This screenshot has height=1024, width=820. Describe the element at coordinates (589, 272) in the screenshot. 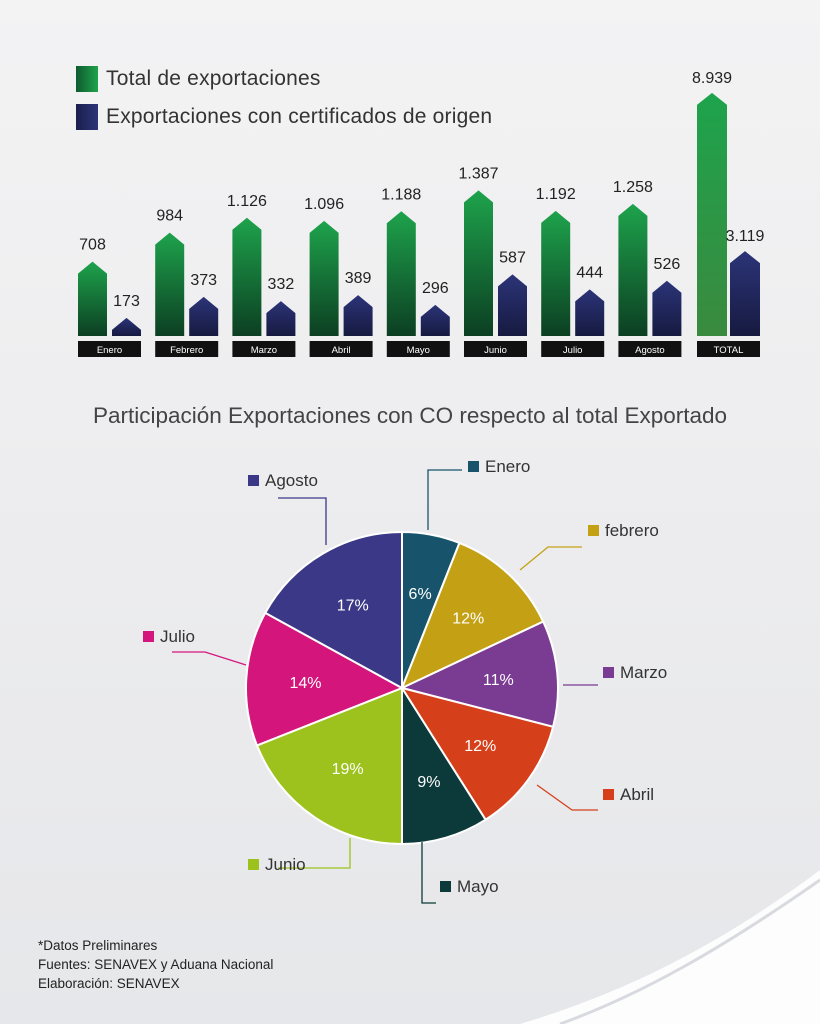

I see `value-label-co-julio: 444` at that location.